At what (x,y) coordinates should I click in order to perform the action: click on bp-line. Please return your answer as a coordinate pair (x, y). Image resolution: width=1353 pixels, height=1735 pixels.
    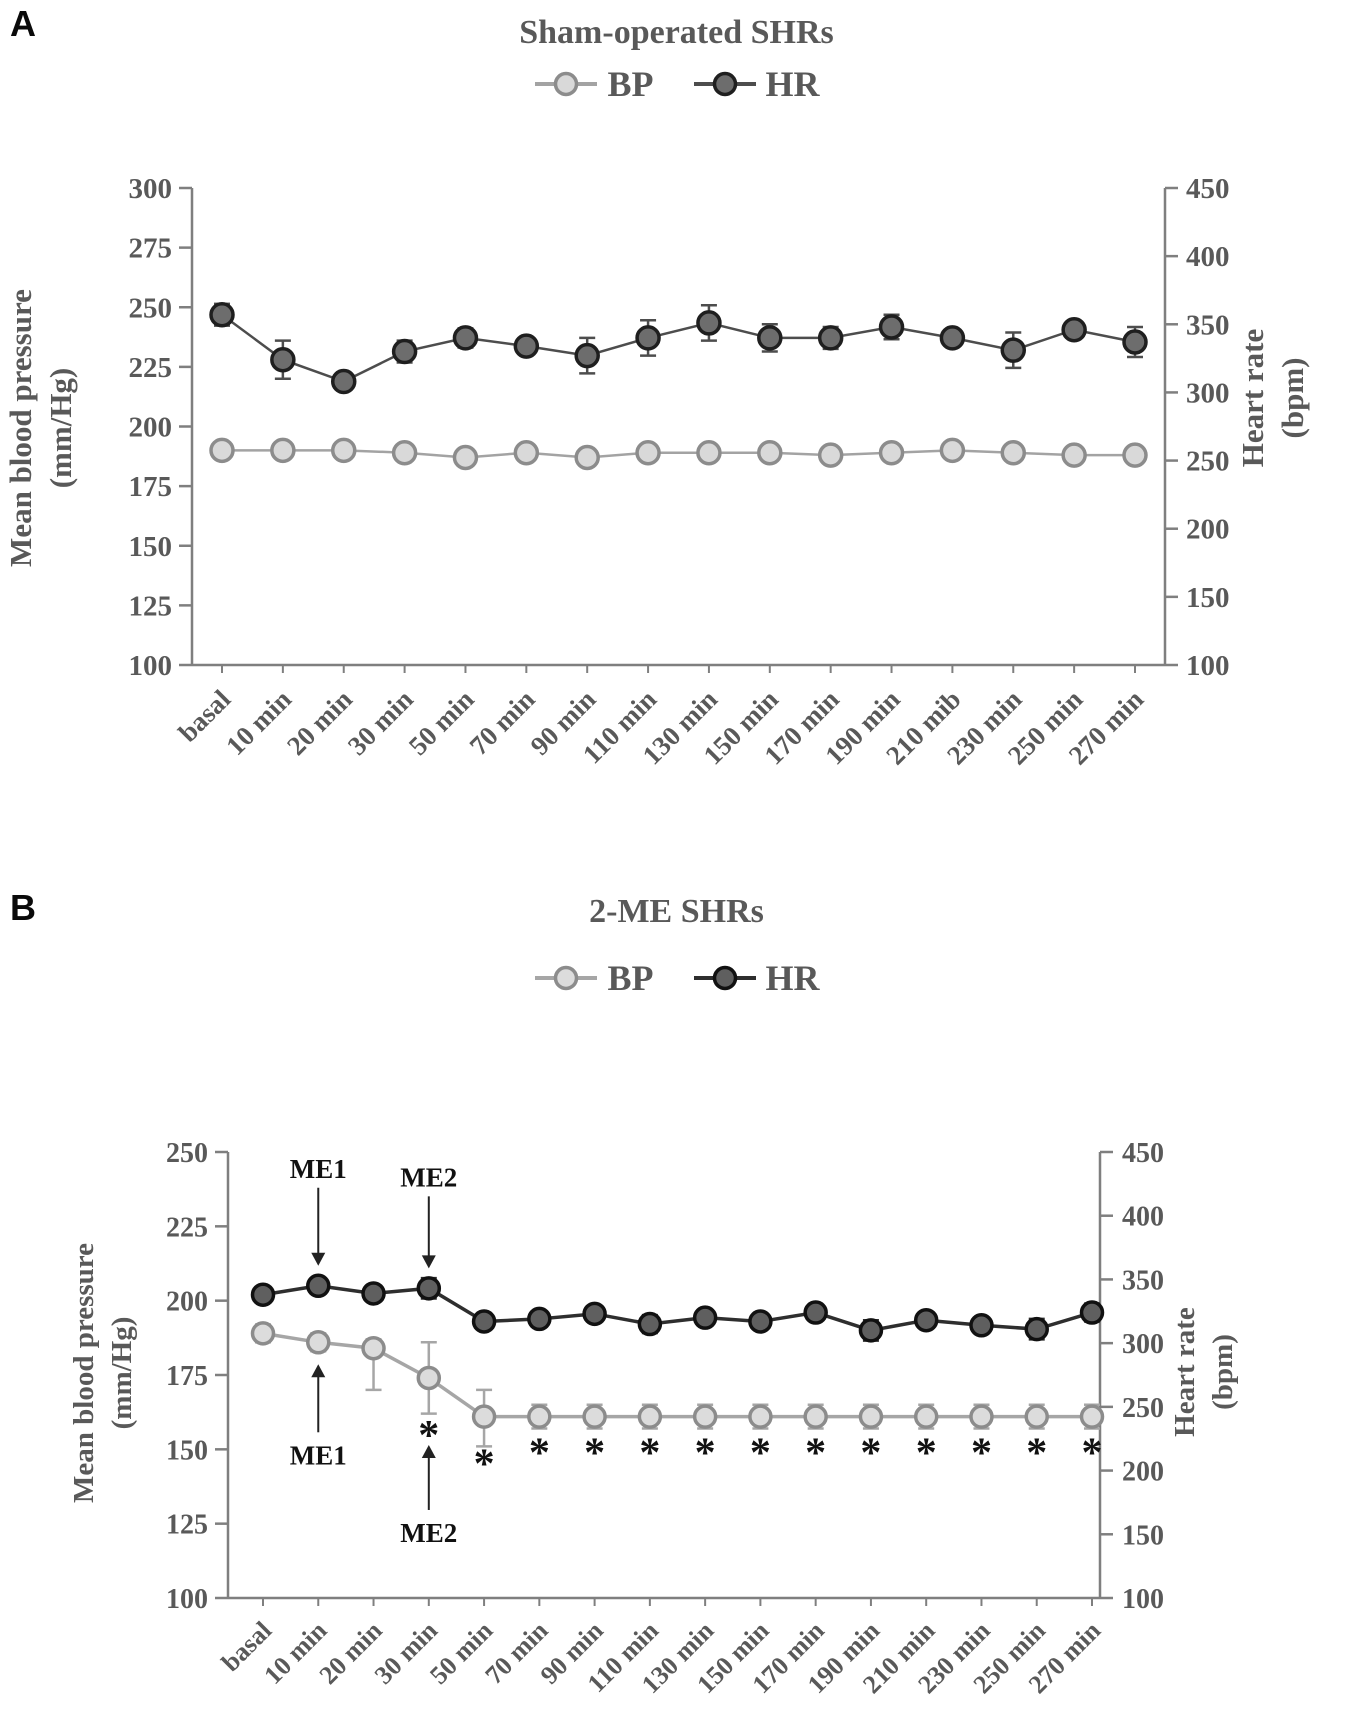
    Looking at the image, I should click on (677, 1375).